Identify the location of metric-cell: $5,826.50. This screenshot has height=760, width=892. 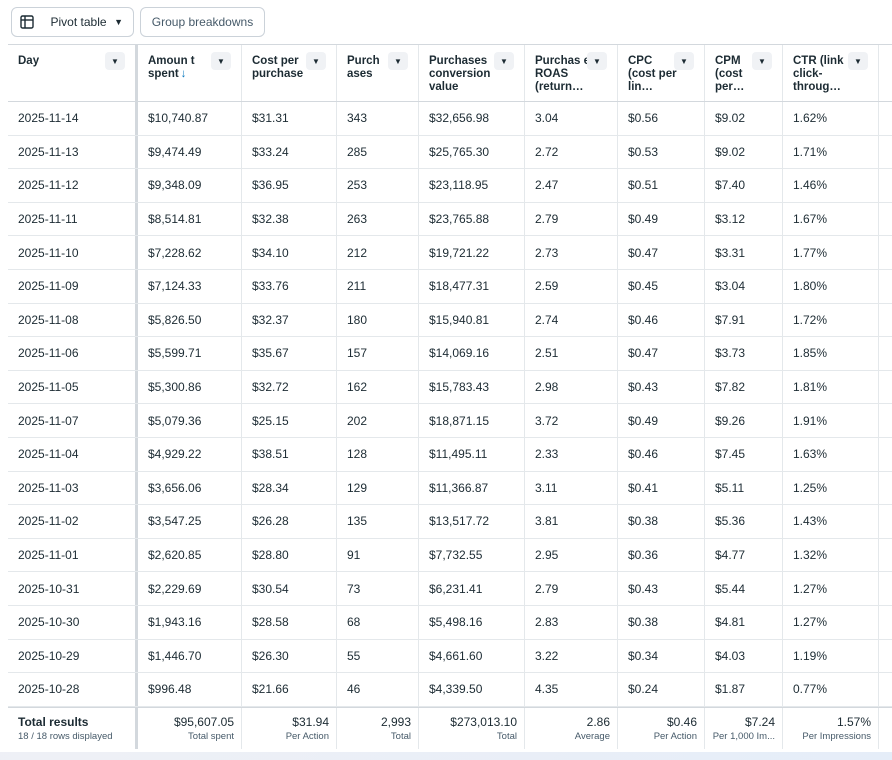
(190, 320).